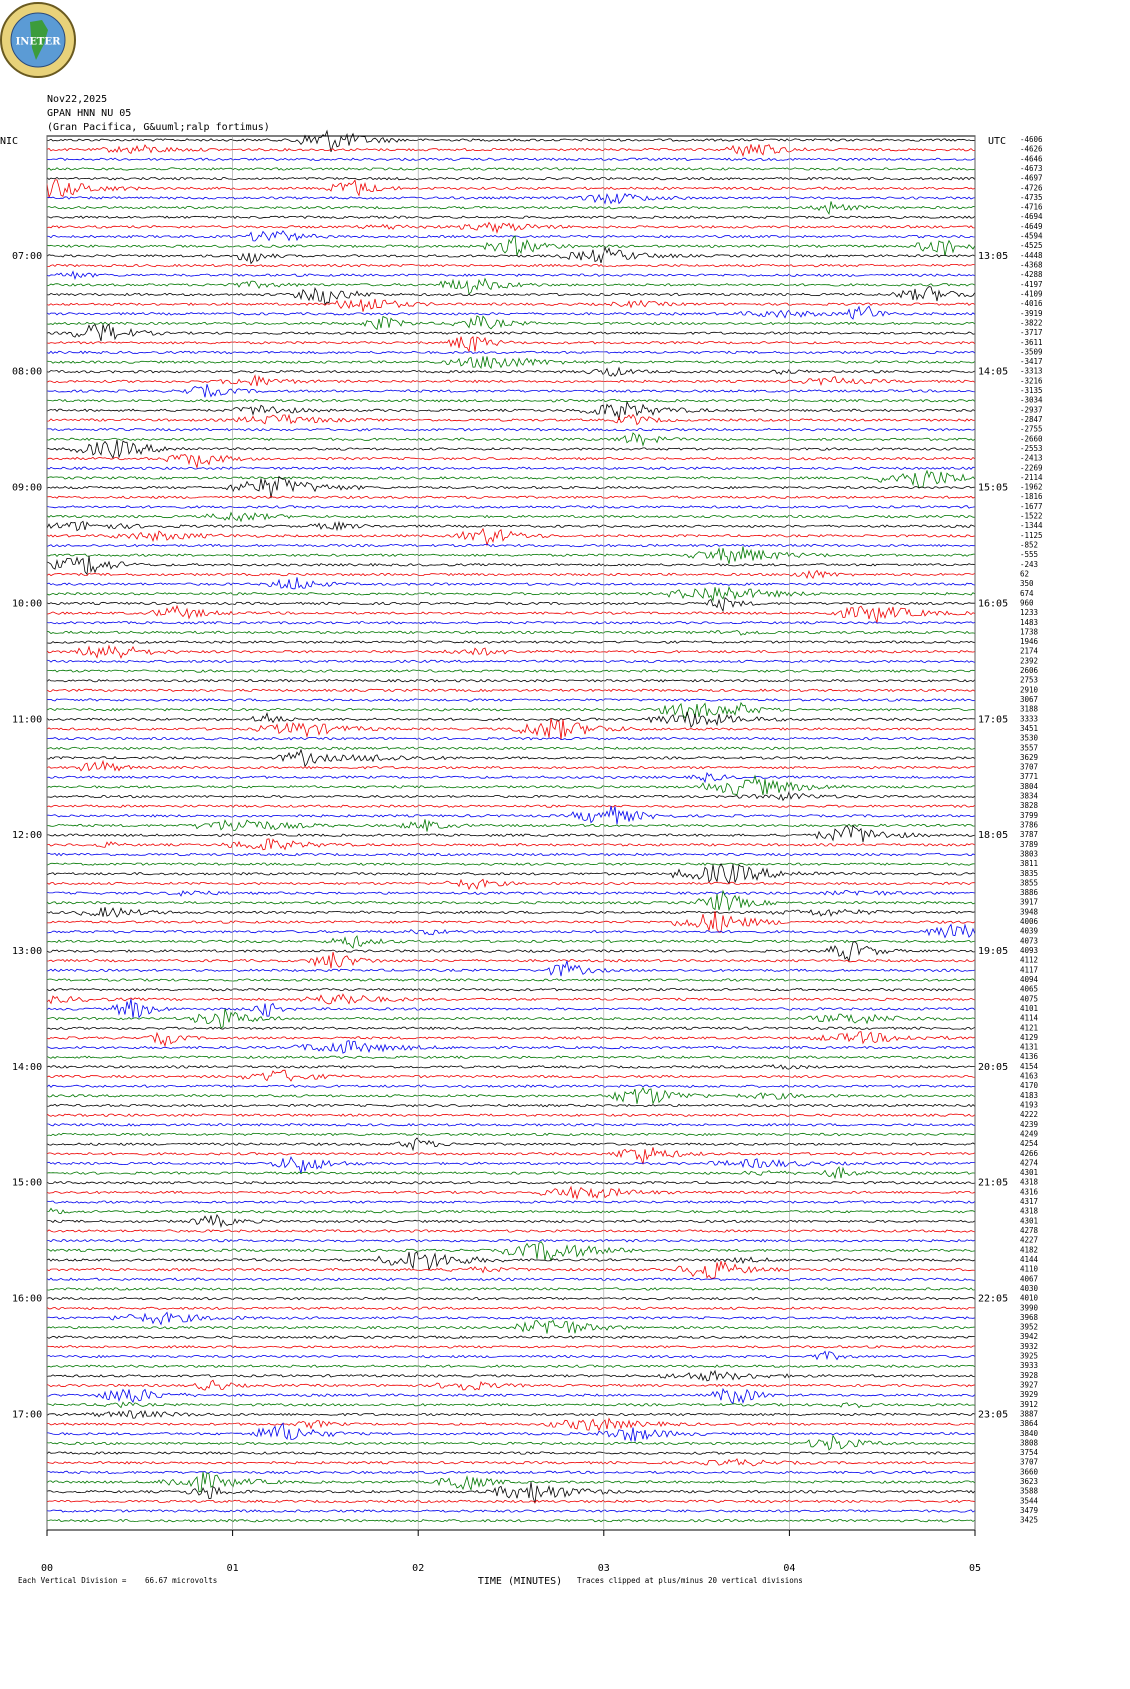 The height and width of the screenshot is (1689, 1130). What do you see at coordinates (1029, 989) in the screenshot?
I see `trace-offset: 4065` at bounding box center [1029, 989].